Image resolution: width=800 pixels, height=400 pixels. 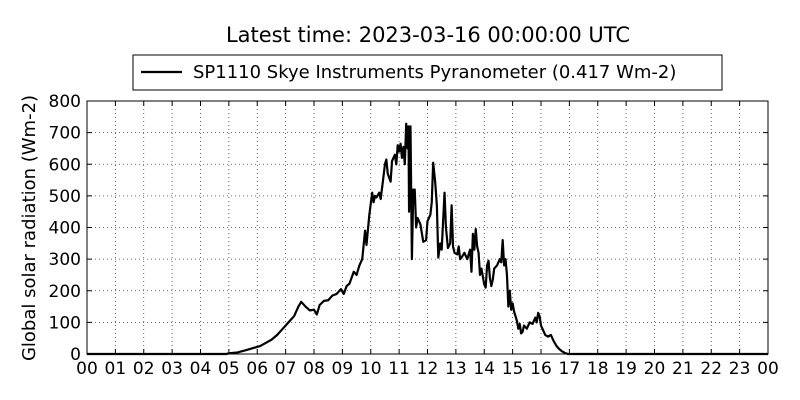 I want to click on y-tick-label: 600, so click(x=65, y=165).